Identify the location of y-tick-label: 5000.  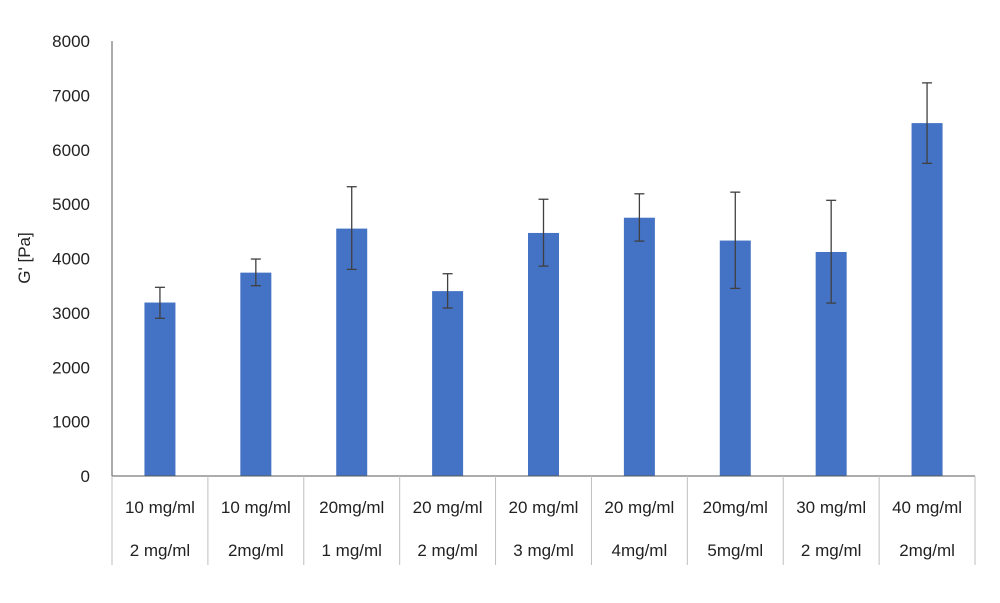
(71, 204).